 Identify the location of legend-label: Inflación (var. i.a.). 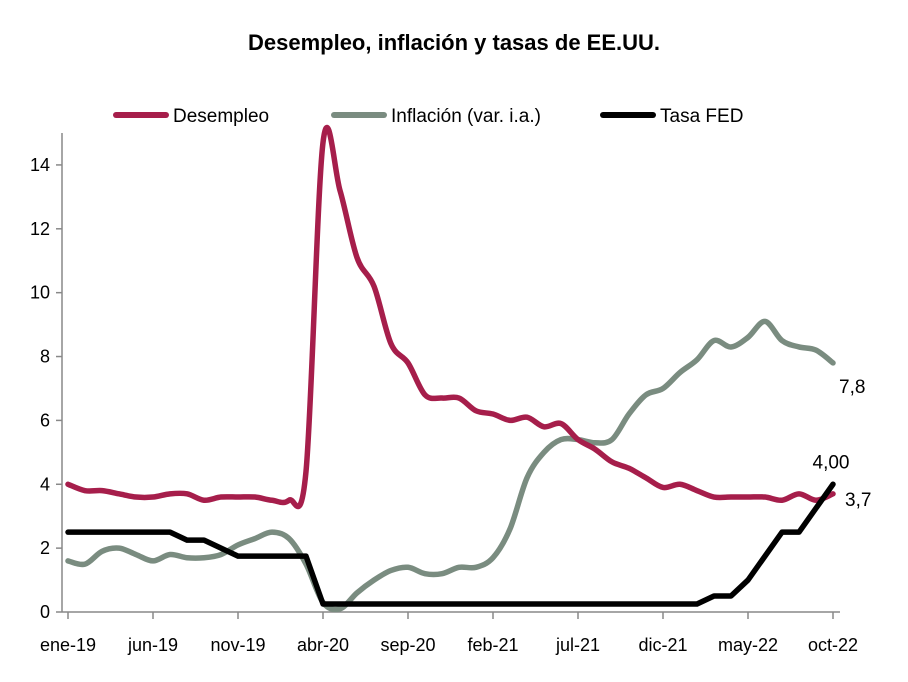
(466, 116).